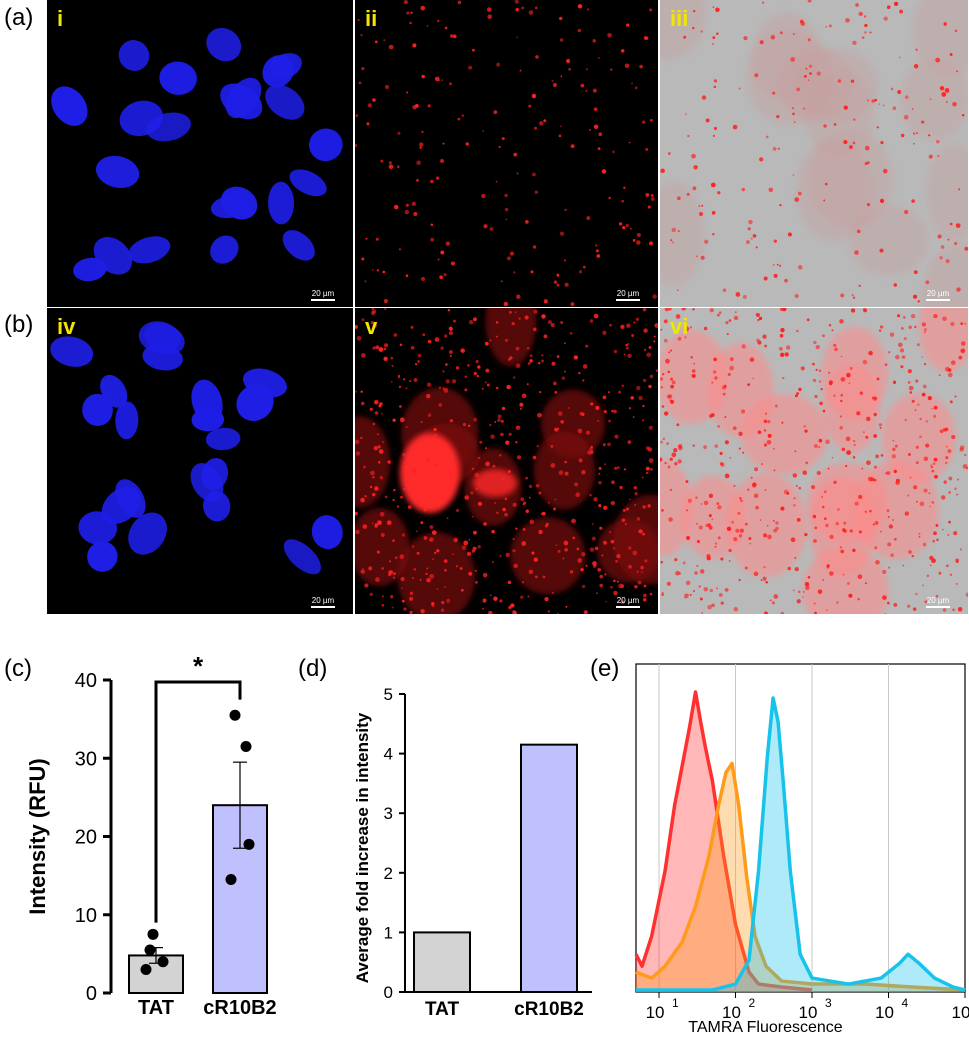 The height and width of the screenshot is (1037, 969). Describe the element at coordinates (207, 482) in the screenshot. I see `nucleus` at that location.